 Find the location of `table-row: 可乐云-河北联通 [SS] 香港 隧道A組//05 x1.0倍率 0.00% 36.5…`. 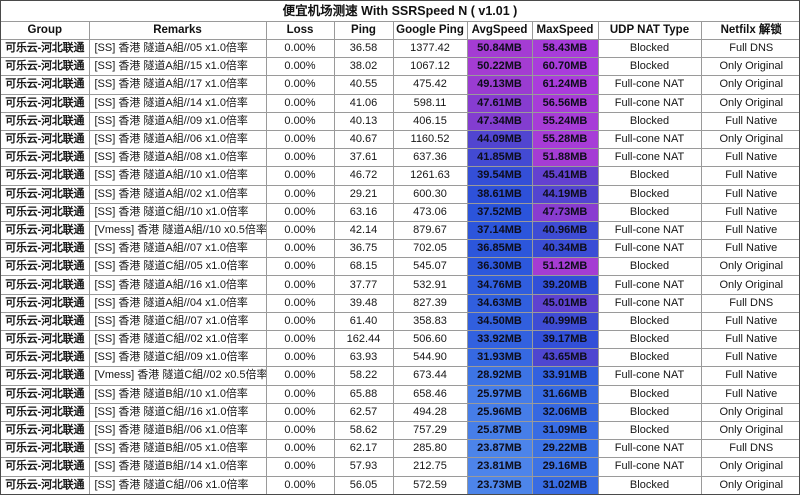

table-row: 可乐云-河北联通 [SS] 香港 隧道A組//05 x1.0倍率 0.00% 36.5… is located at coordinates (400, 48).